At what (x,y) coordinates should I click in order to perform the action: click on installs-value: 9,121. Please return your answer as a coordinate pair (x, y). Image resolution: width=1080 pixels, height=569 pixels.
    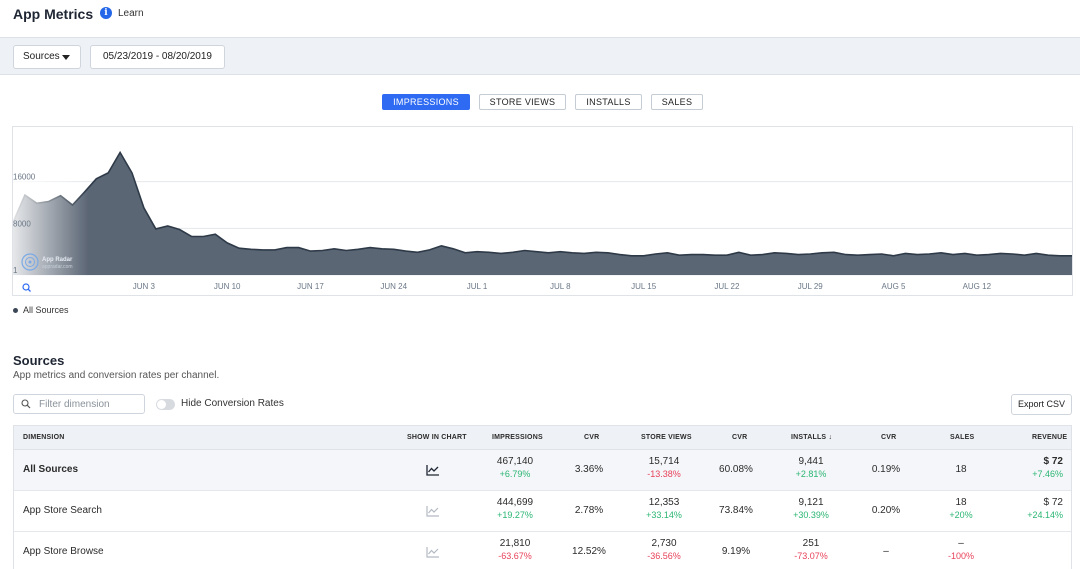
    Looking at the image, I should click on (811, 502).